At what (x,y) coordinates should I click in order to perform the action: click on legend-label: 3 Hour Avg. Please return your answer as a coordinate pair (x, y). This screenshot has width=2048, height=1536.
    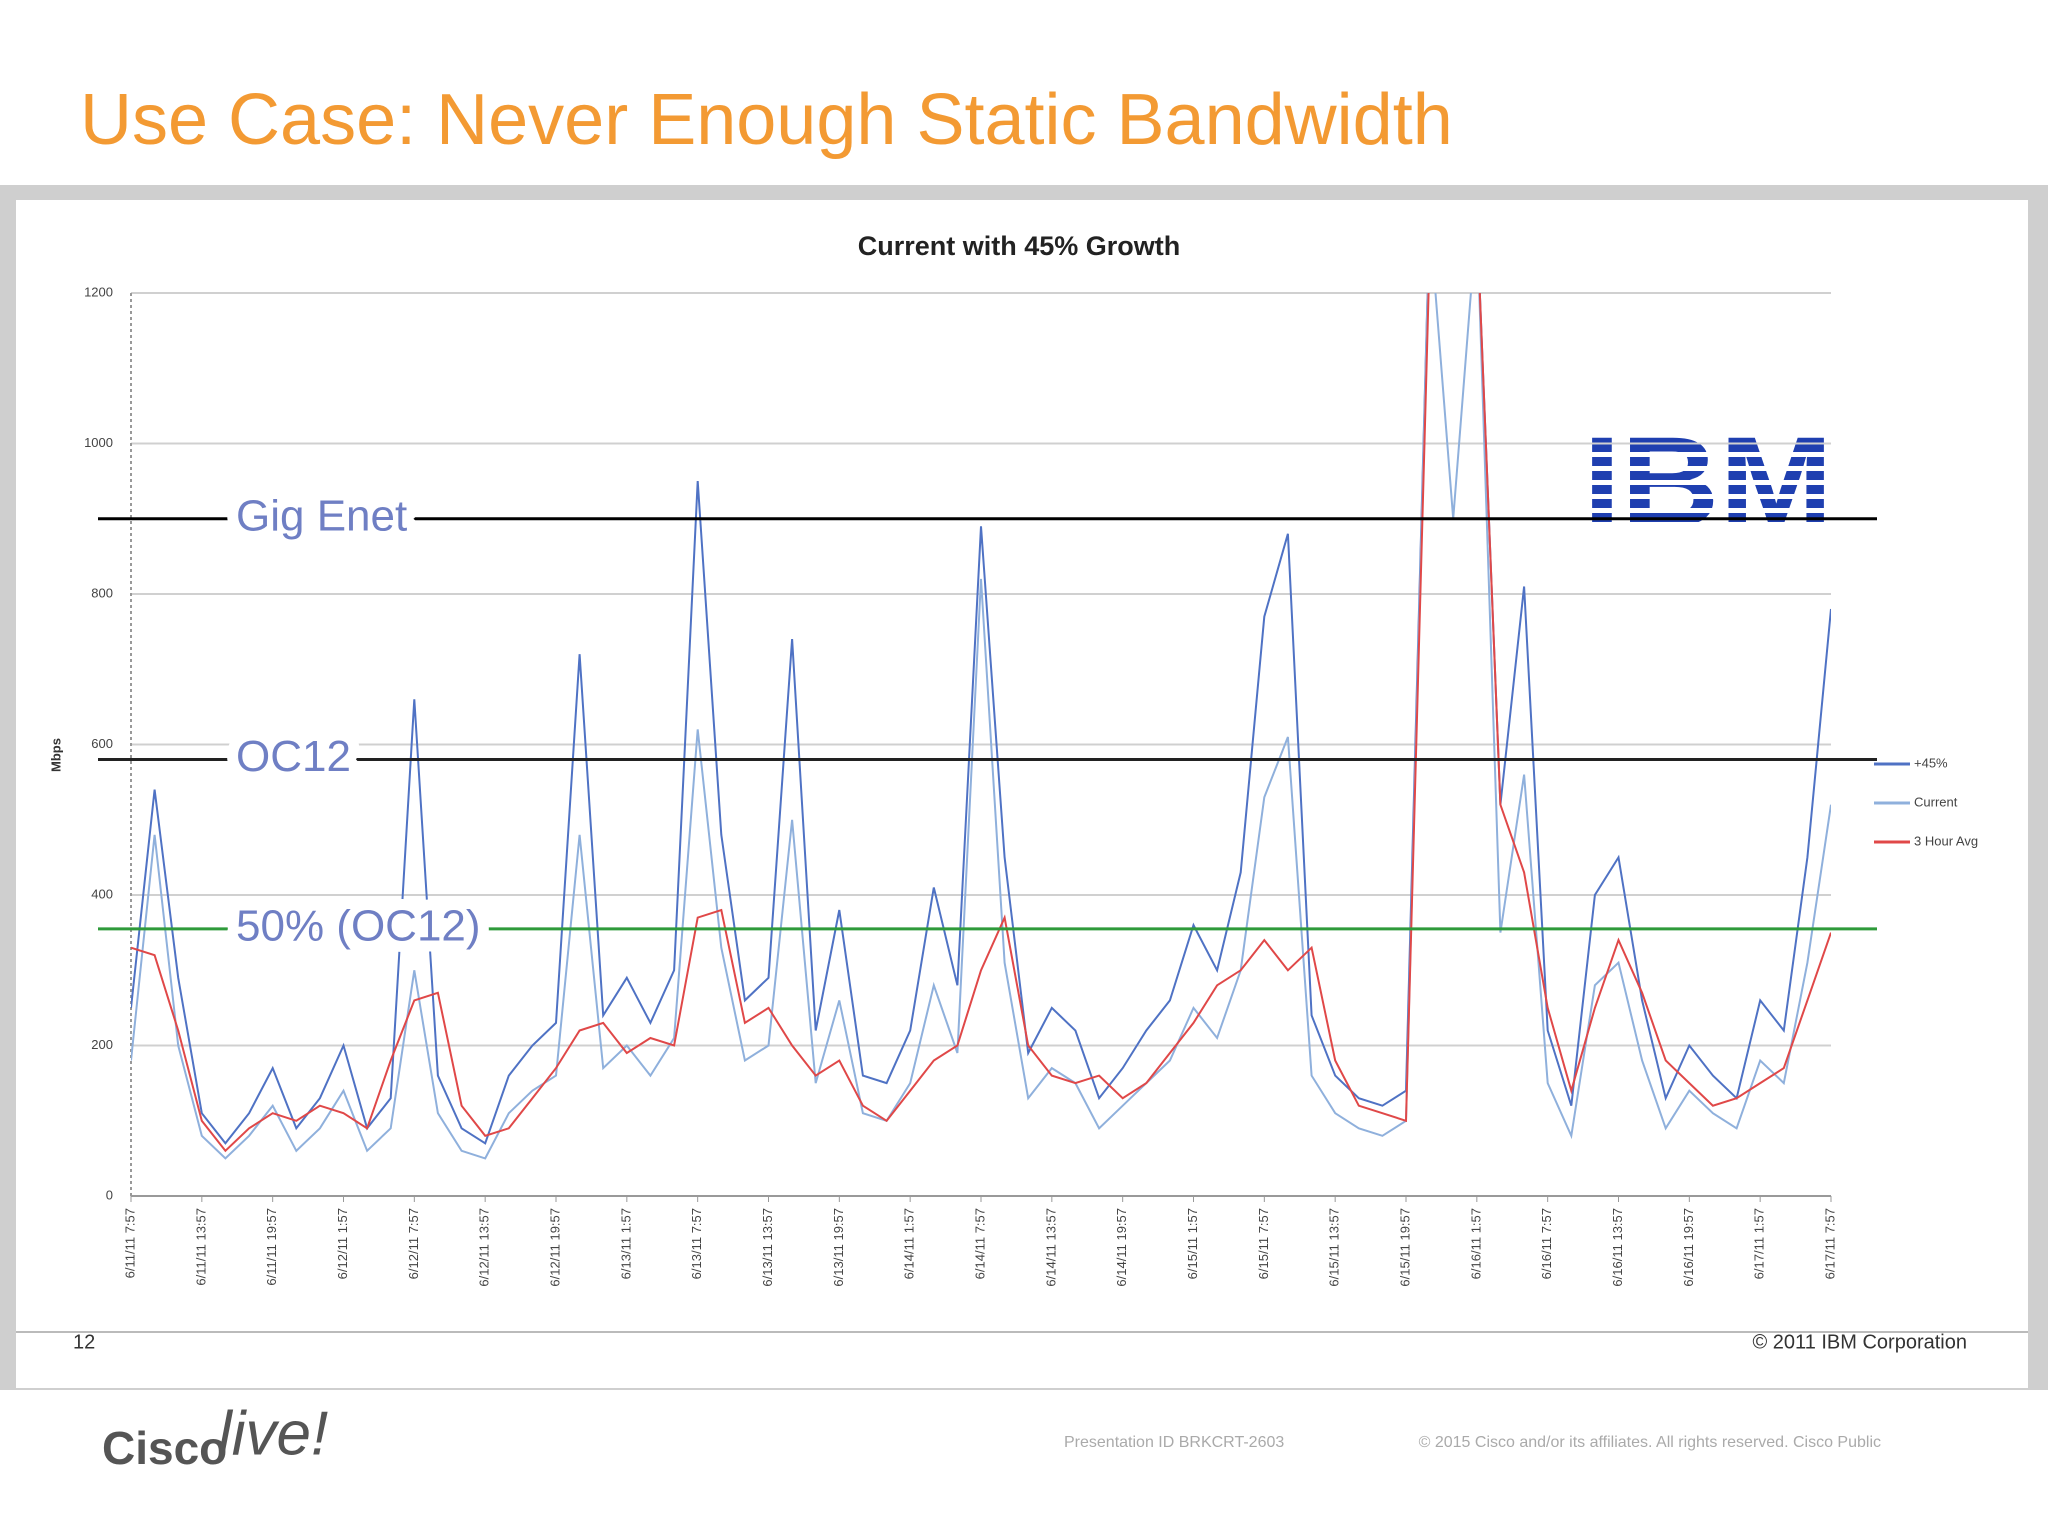
    Looking at the image, I should click on (1946, 840).